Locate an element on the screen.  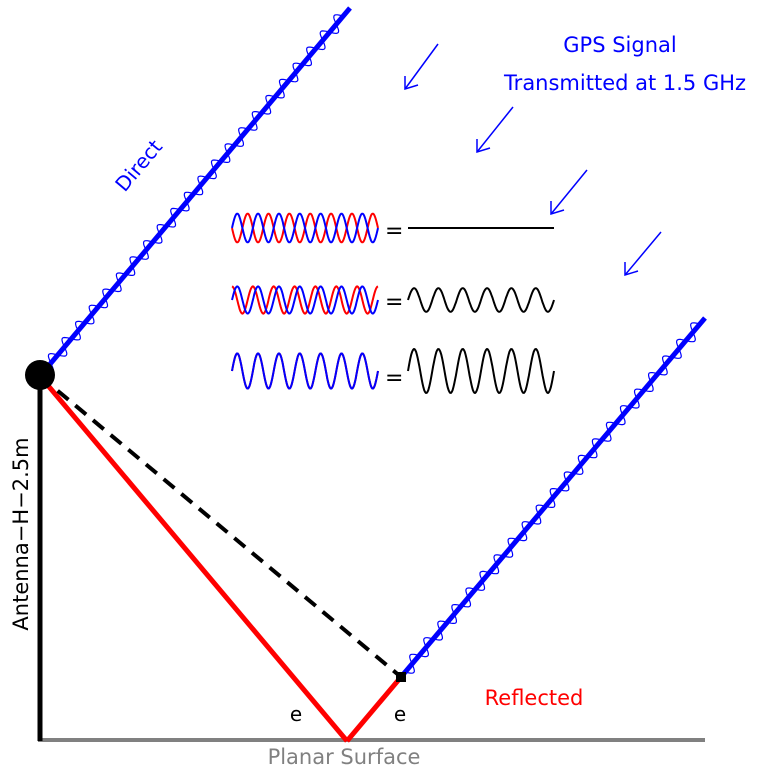
interference-row-partial: = is located at coordinates (393, 300).